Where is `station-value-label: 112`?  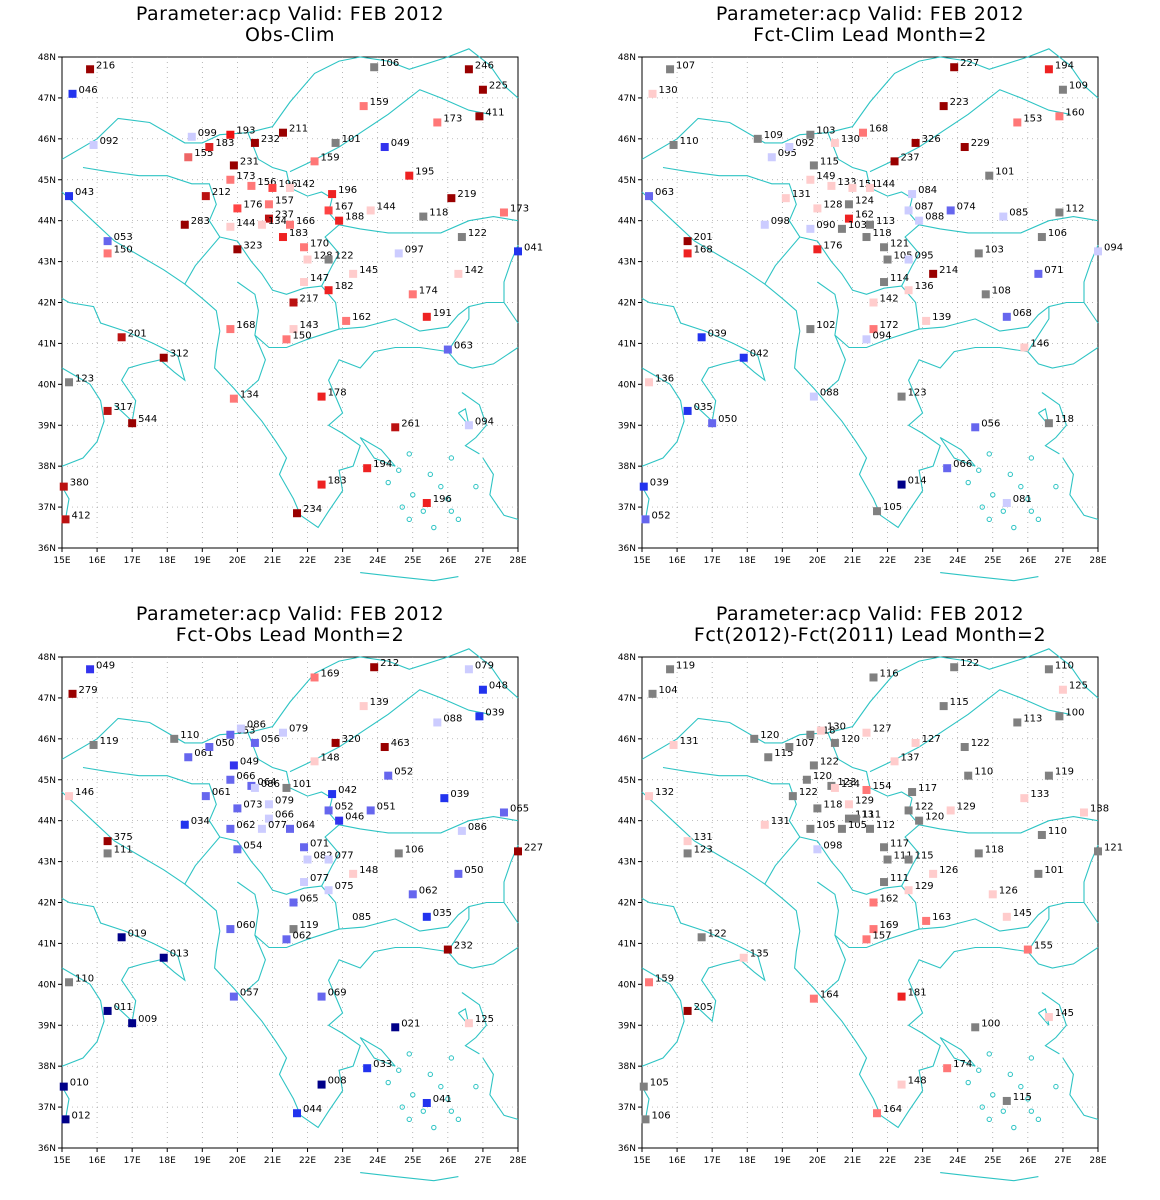 station-value-label: 112 is located at coordinates (1074, 208).